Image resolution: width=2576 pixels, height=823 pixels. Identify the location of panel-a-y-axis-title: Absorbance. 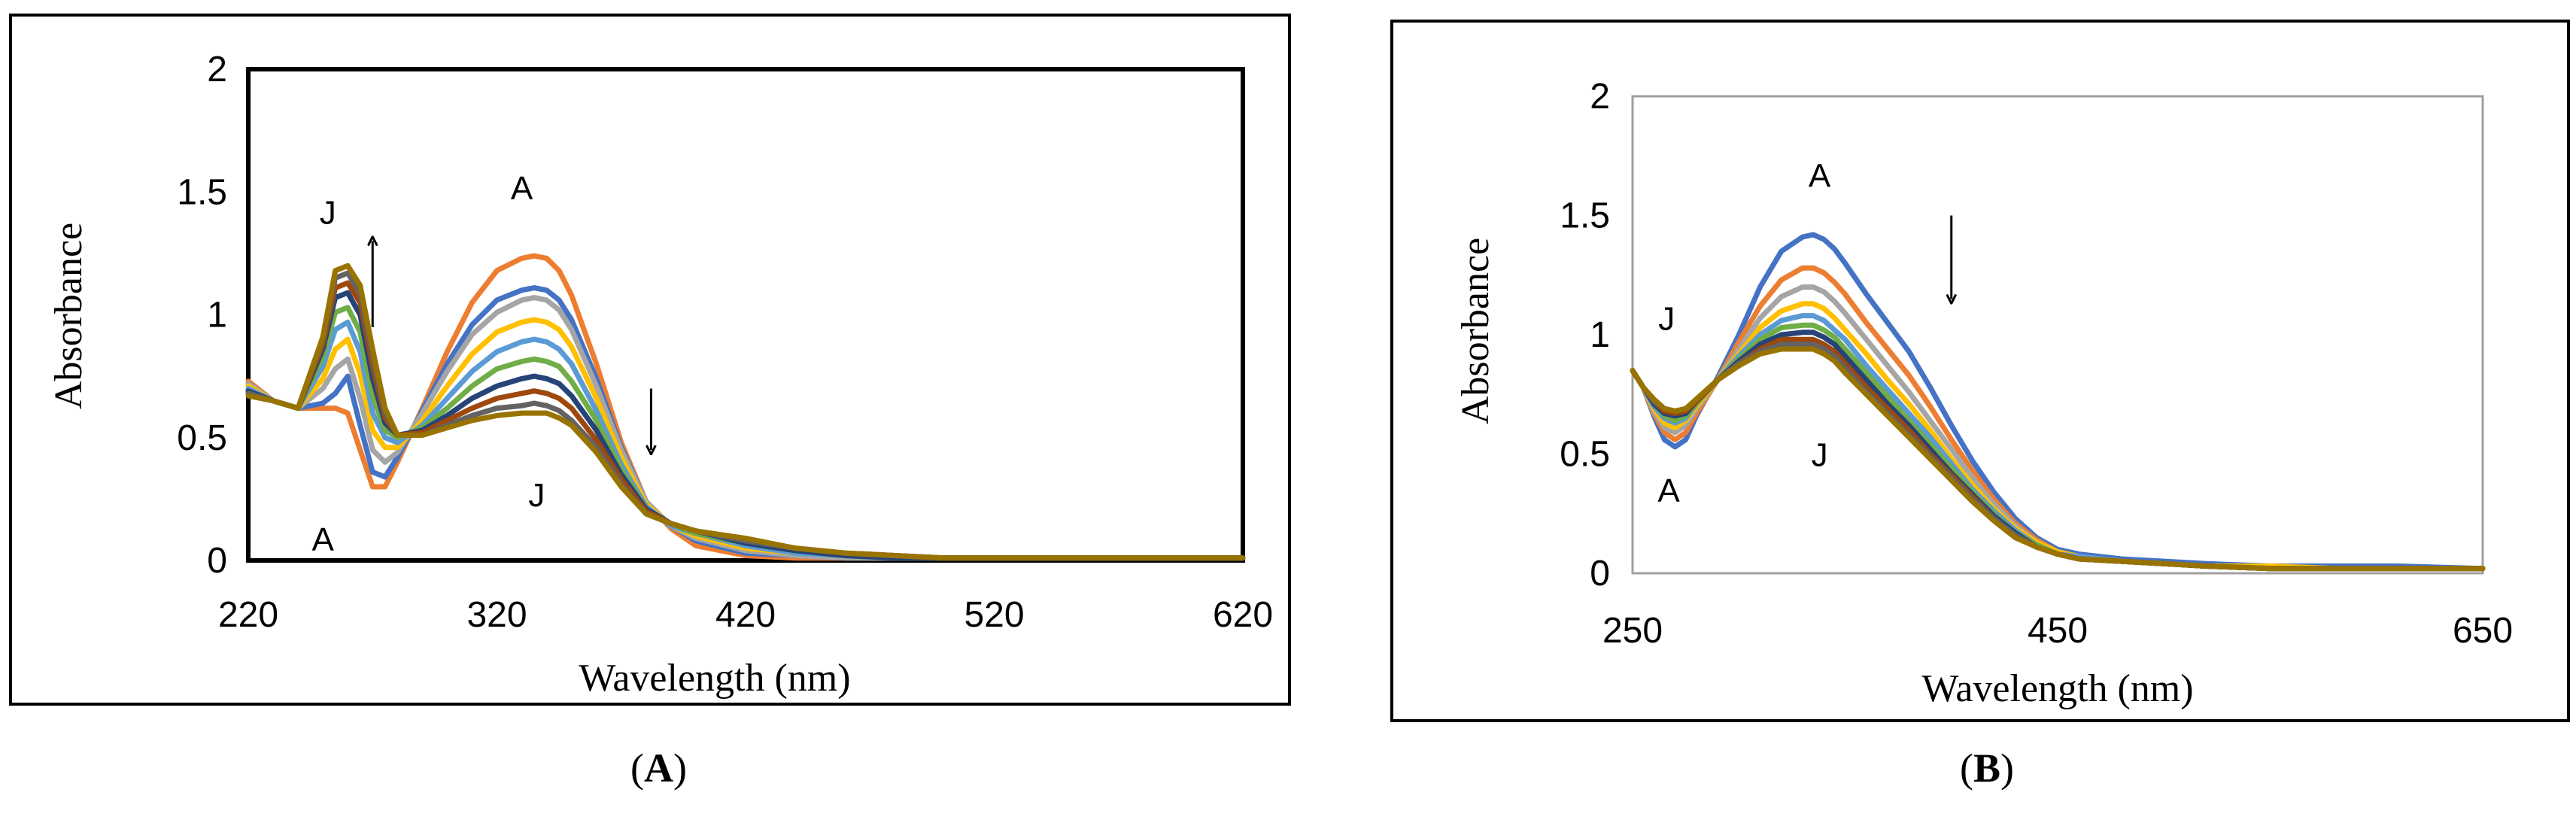
(68, 316).